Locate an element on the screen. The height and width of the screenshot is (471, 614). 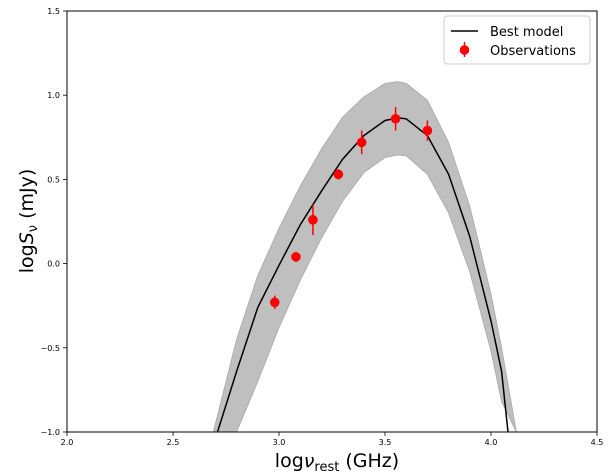
y-tick-label: −1.0 is located at coordinates (50, 432).